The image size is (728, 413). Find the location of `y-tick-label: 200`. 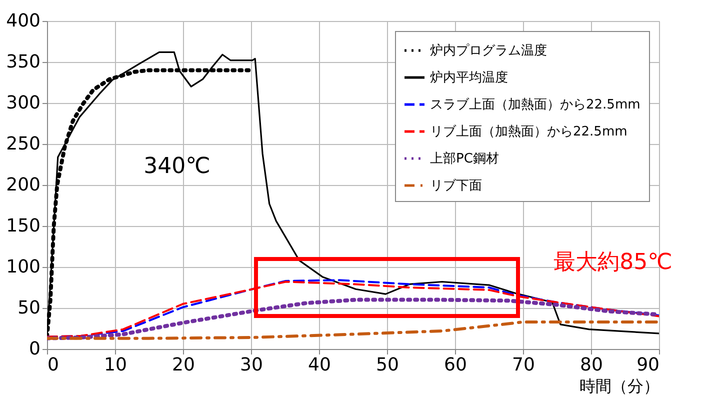

y-tick-label: 200 is located at coordinates (23, 185).